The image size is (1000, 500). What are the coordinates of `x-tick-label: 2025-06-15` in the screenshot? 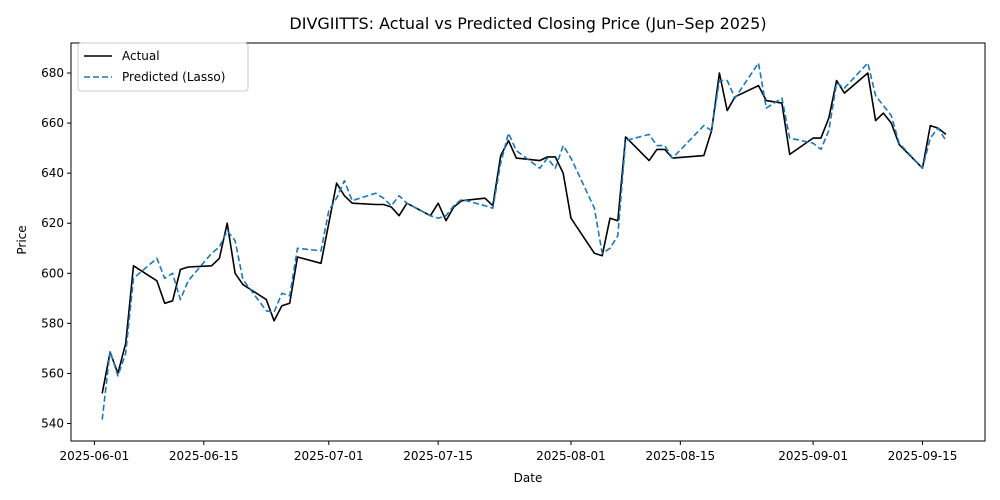 It's located at (204, 456).